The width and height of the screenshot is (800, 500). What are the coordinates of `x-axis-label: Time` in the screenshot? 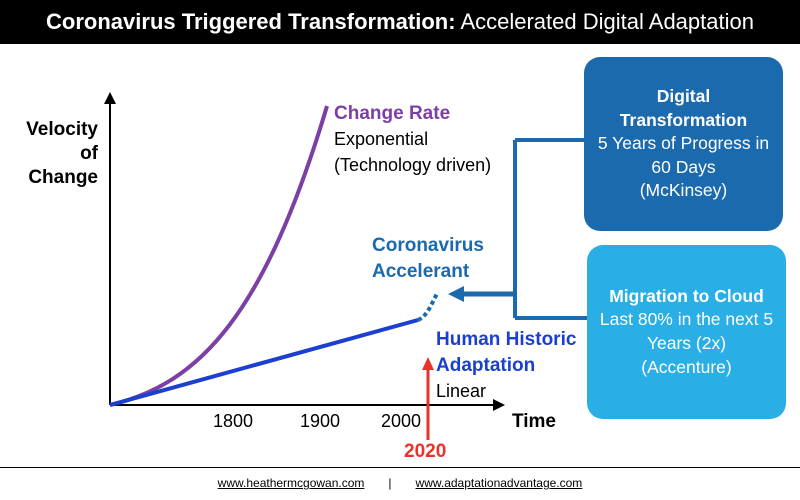 It's located at (534, 421).